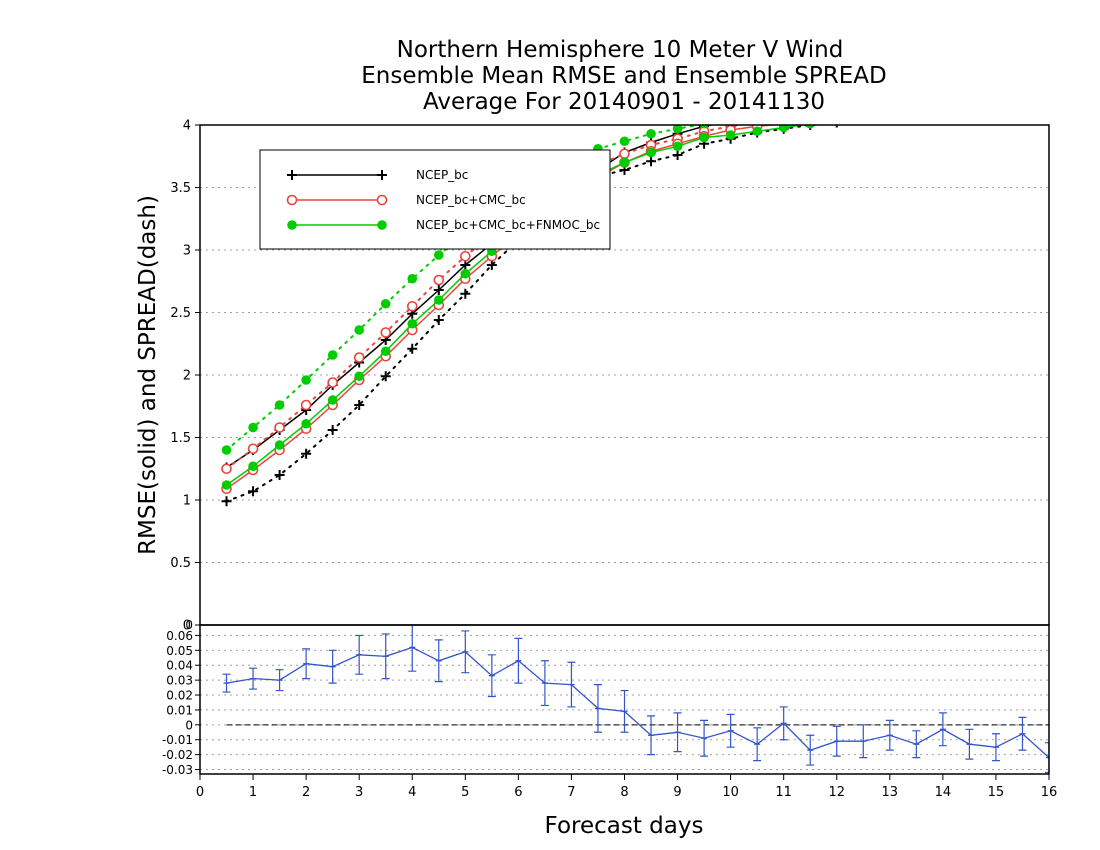 The height and width of the screenshot is (850, 1100). I want to click on x-tick-label: 4, so click(412, 792).